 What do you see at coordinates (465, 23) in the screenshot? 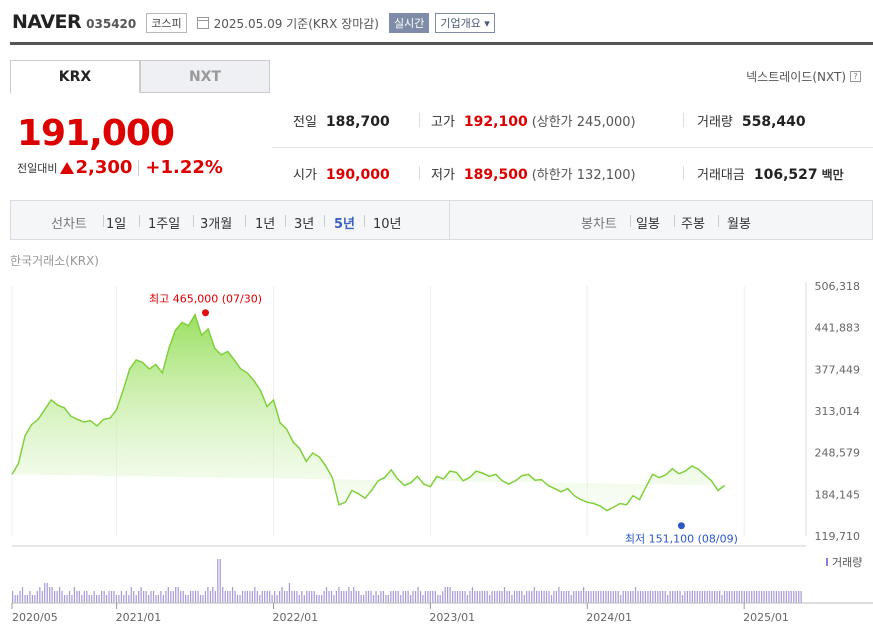
I see `company-info-button: 기업개요 ▾` at bounding box center [465, 23].